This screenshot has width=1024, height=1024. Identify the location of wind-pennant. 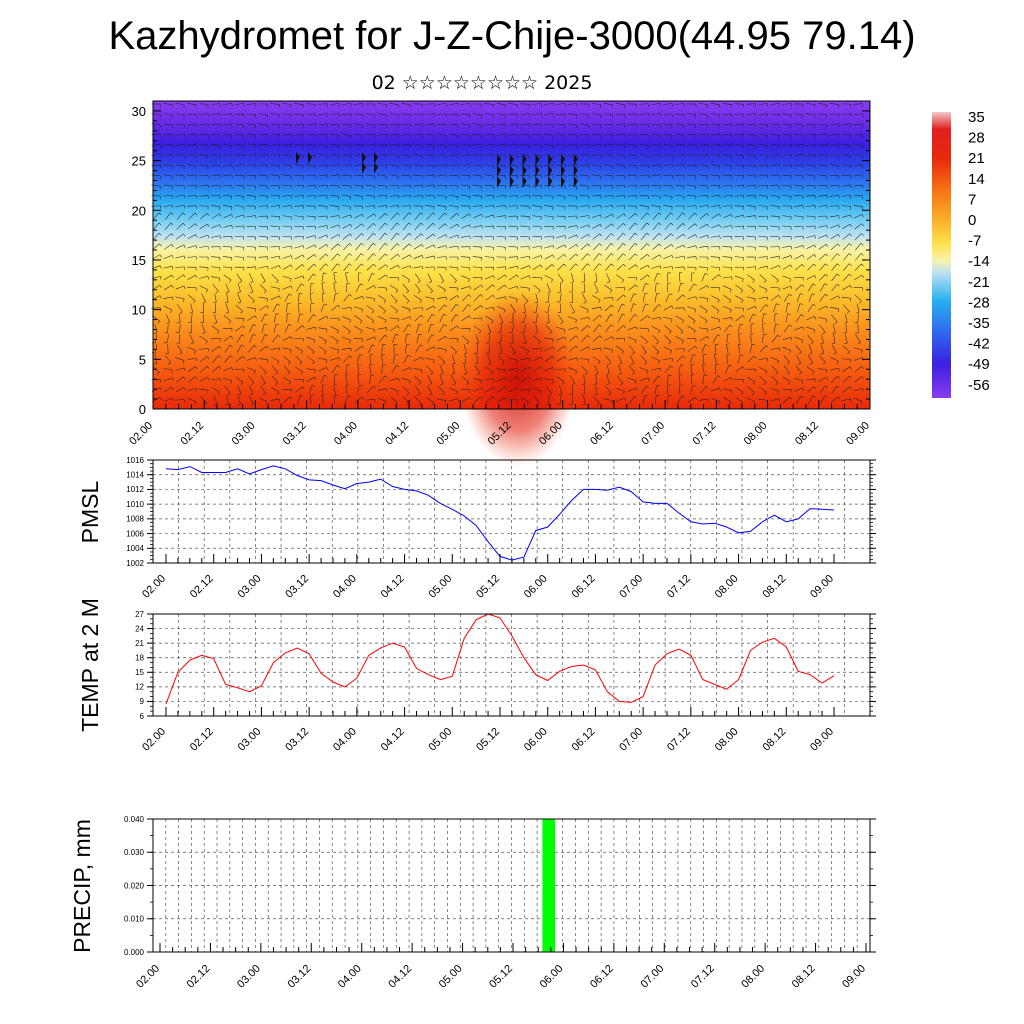
(550, 160).